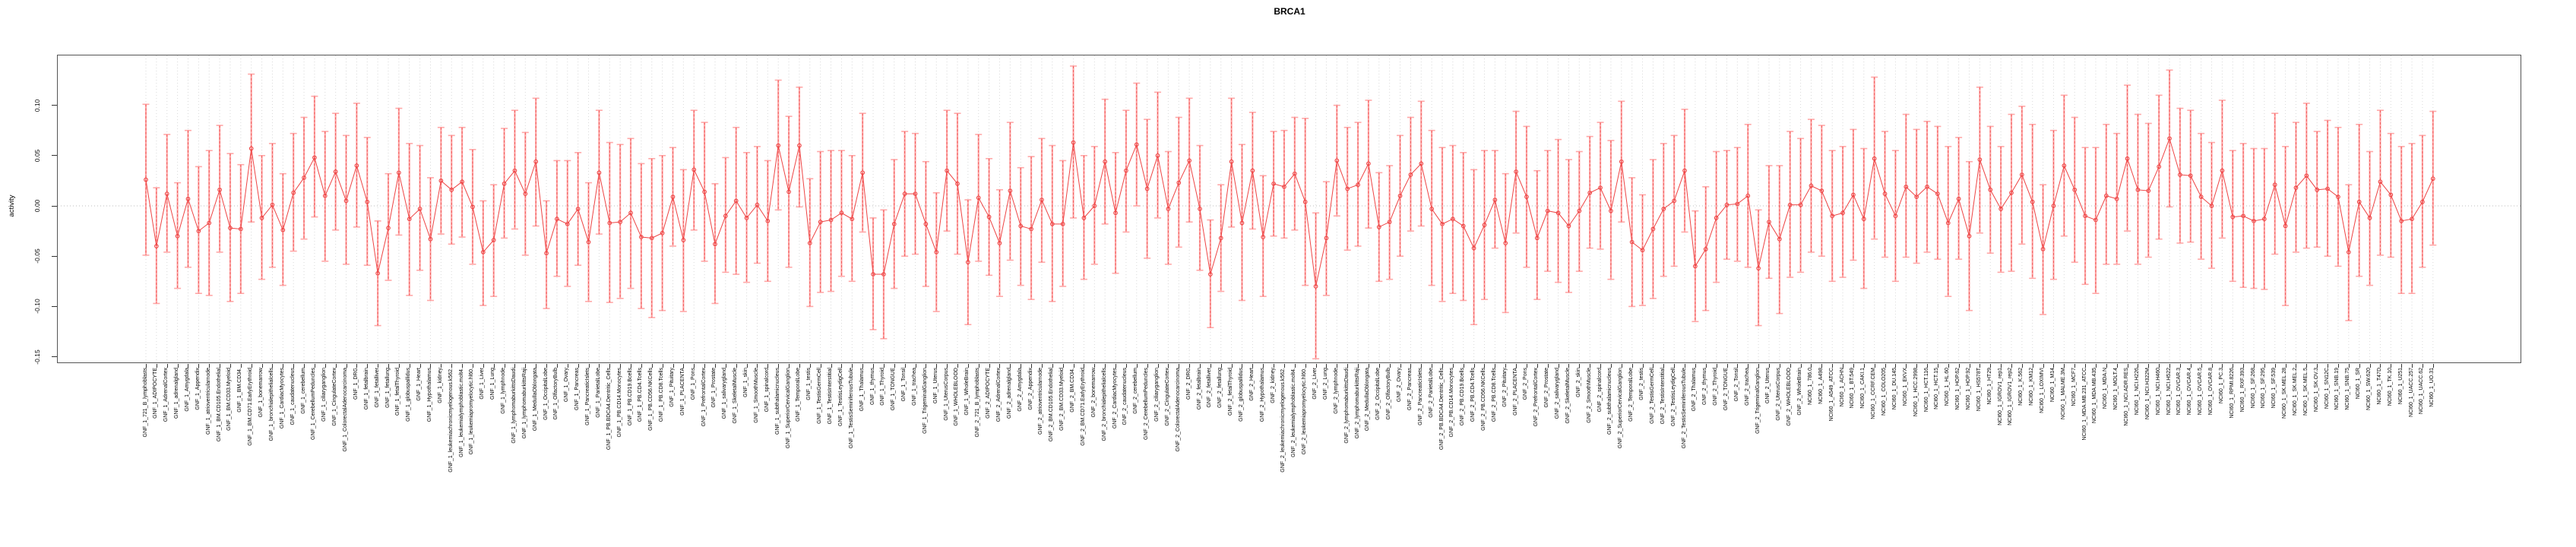 Image resolution: width=2576 pixels, height=547 pixels. What do you see at coordinates (2011, 396) in the screenshot?
I see `x-category-label: NCI60_1_IGROV1_rep2` at bounding box center [2011, 396].